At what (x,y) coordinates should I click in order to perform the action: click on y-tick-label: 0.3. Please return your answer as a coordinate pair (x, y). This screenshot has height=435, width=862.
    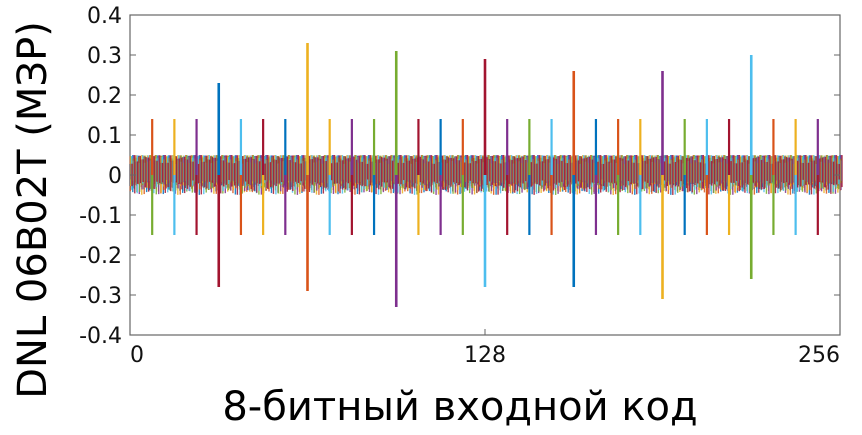
    Looking at the image, I should click on (104, 56).